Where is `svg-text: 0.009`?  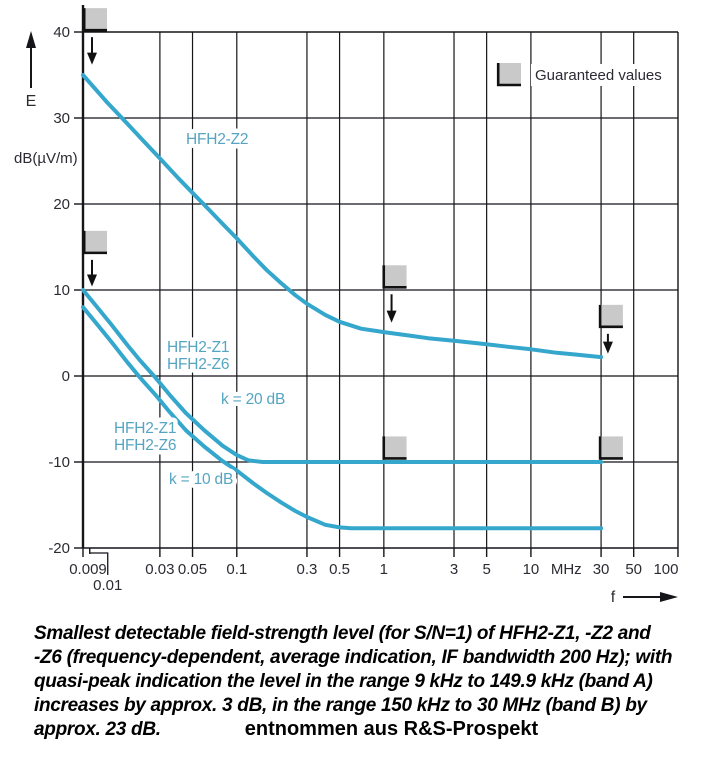
svg-text: 0.009 is located at coordinates (88, 569).